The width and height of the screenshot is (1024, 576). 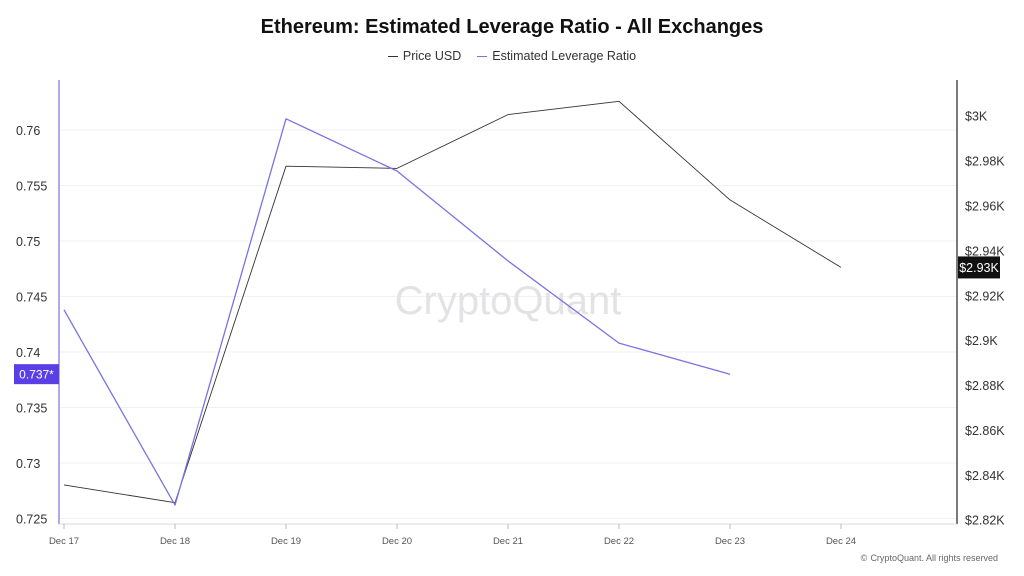 What do you see at coordinates (564, 56) in the screenshot?
I see `legend-label-leverage-ratio: Estimated Leverage Ratio` at bounding box center [564, 56].